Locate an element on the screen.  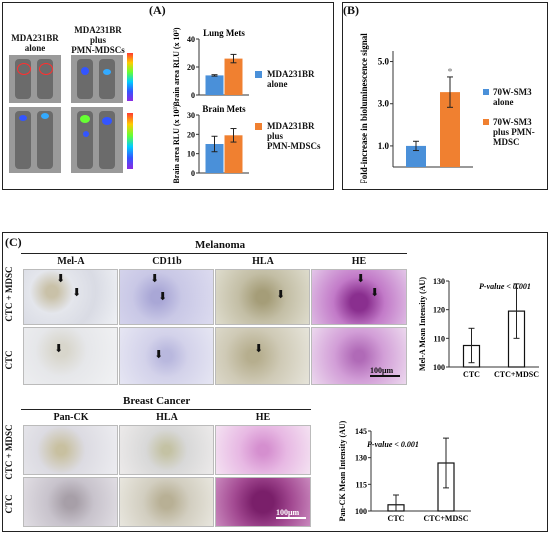
legend-alone-l1: MDA231BR is located at coordinates (291, 74).